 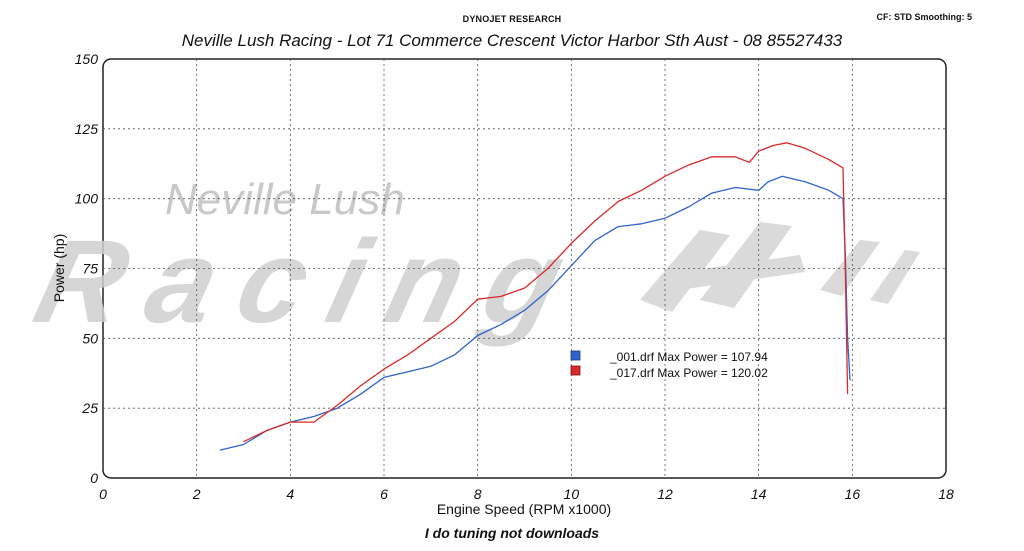 I want to click on legend-label-run1: _001.drf Max Power = 107.94, so click(x=688, y=357).